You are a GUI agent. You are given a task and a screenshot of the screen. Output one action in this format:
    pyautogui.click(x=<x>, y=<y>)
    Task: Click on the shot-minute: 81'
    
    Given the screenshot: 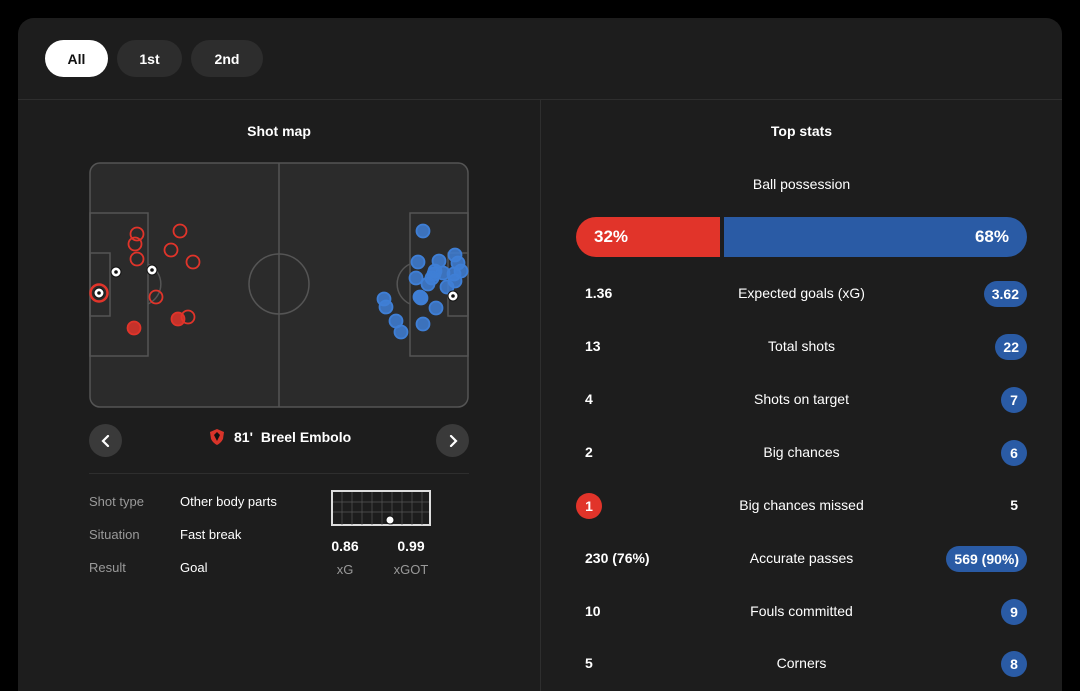 What is the action you would take?
    pyautogui.click(x=243, y=437)
    